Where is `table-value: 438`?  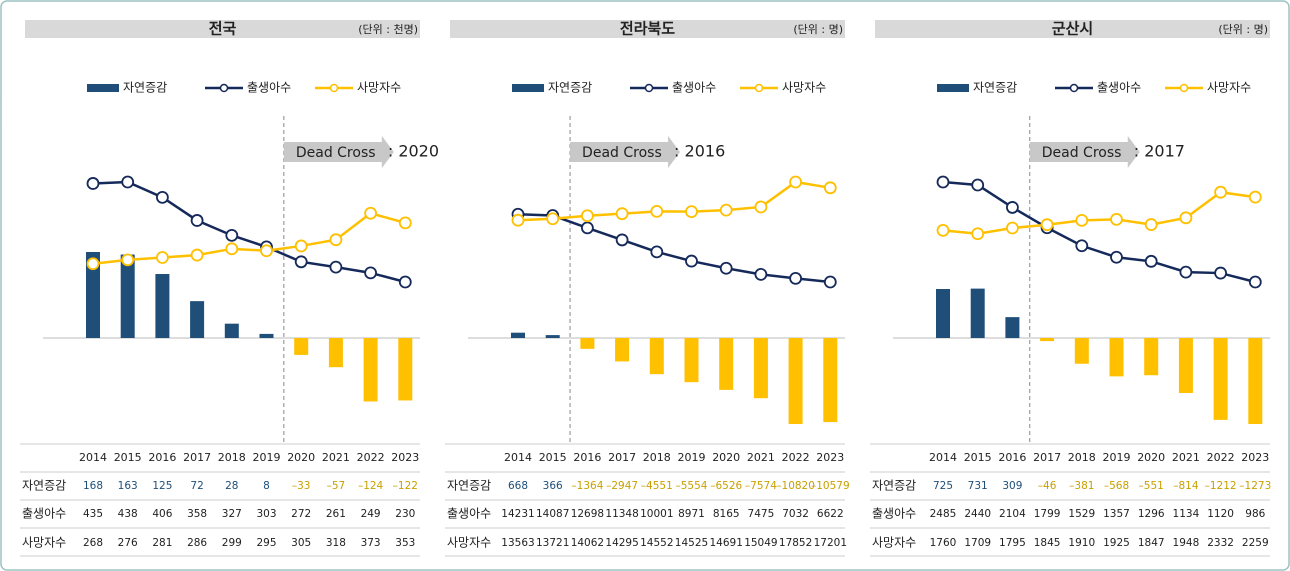
table-value: 438 is located at coordinates (128, 514).